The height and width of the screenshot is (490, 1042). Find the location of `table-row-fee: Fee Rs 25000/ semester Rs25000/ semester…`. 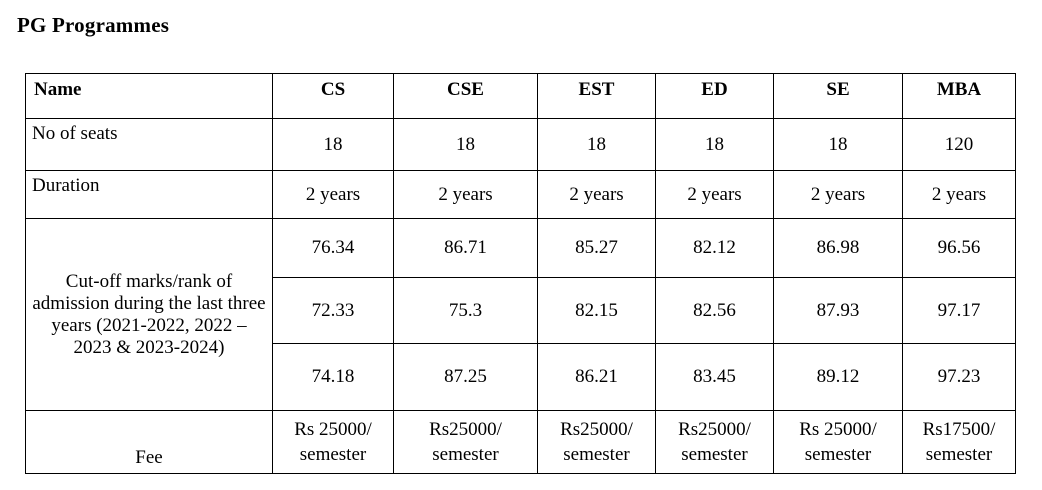

table-row-fee: Fee Rs 25000/ semester Rs25000/ semester… is located at coordinates (520, 442).